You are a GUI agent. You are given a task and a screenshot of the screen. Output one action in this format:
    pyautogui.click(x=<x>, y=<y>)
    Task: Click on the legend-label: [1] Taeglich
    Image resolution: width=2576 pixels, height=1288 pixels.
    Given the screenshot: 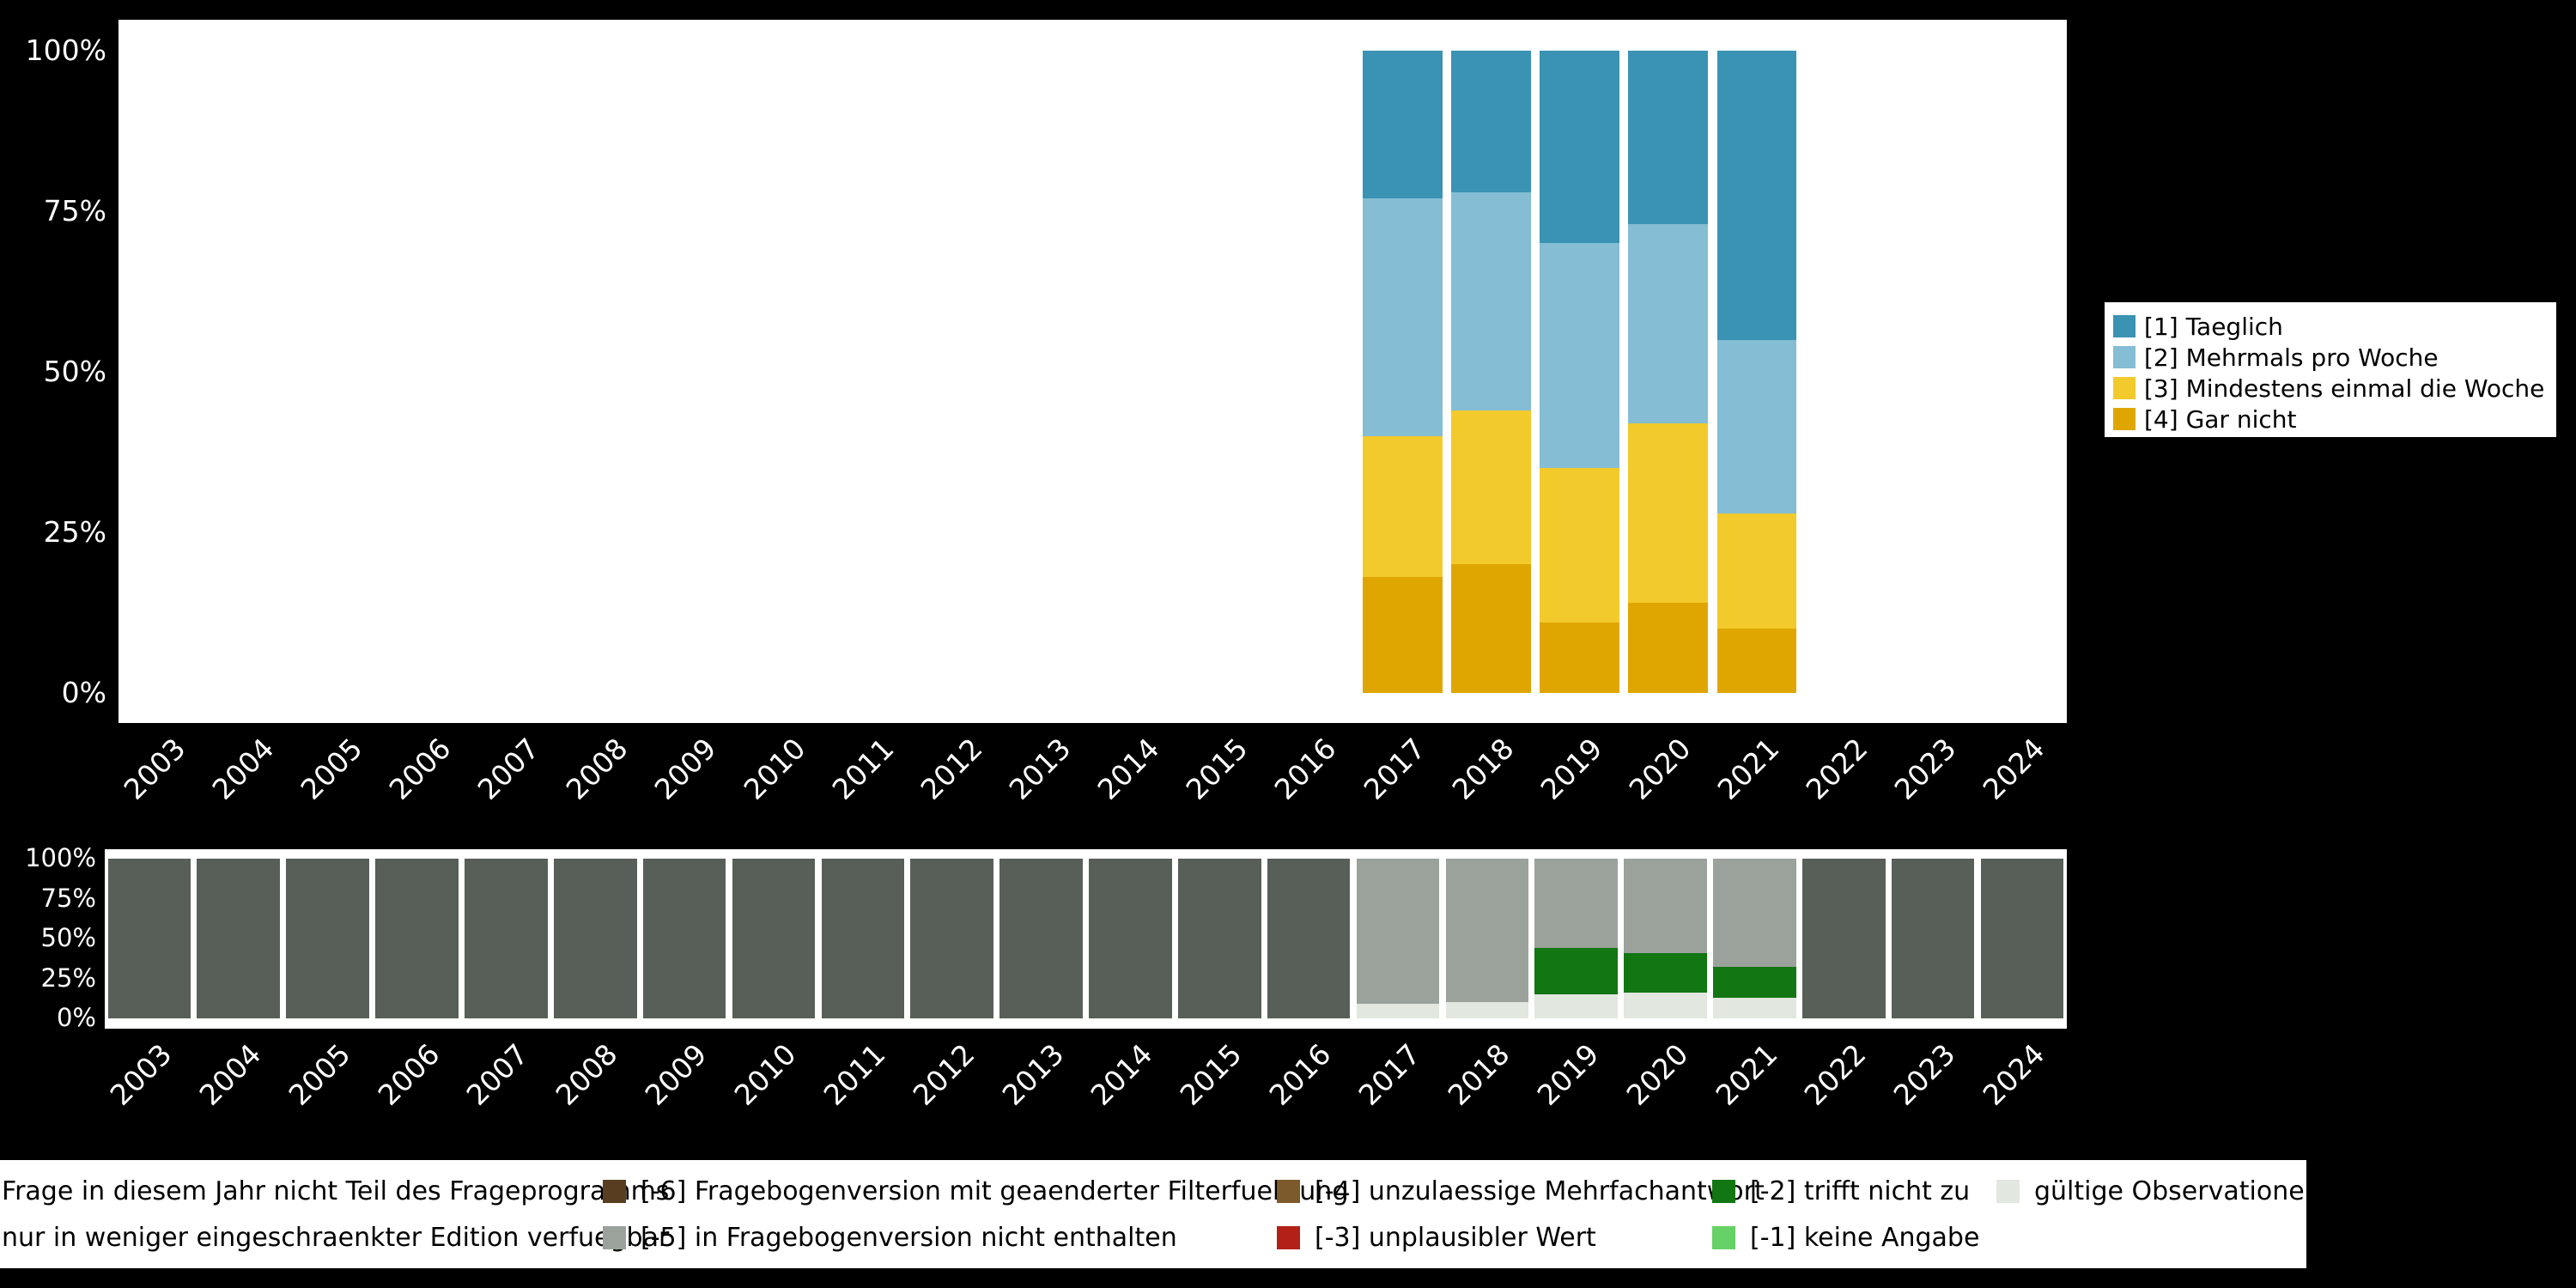 What is the action you would take?
    pyautogui.click(x=2214, y=326)
    